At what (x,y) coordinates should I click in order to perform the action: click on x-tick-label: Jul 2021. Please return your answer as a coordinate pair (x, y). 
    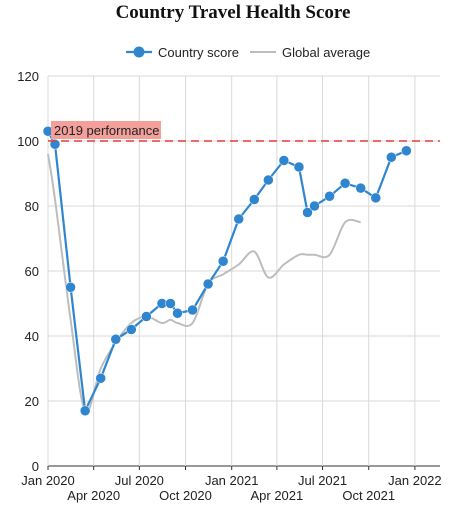
    Looking at the image, I should click on (322, 480).